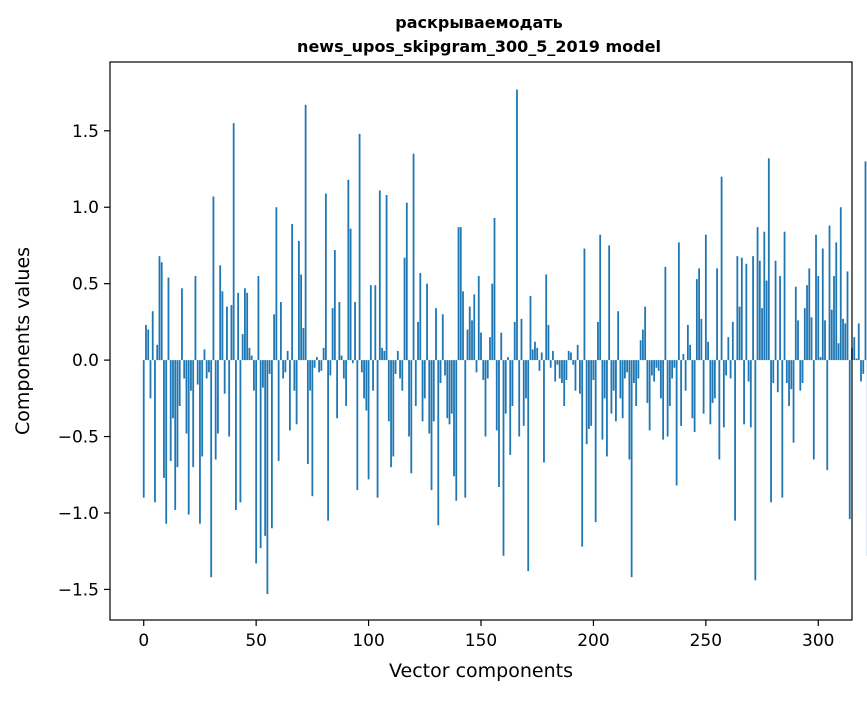 The height and width of the screenshot is (701, 867). Describe the element at coordinates (368, 641) in the screenshot. I see `x-tick-label: 100` at that location.